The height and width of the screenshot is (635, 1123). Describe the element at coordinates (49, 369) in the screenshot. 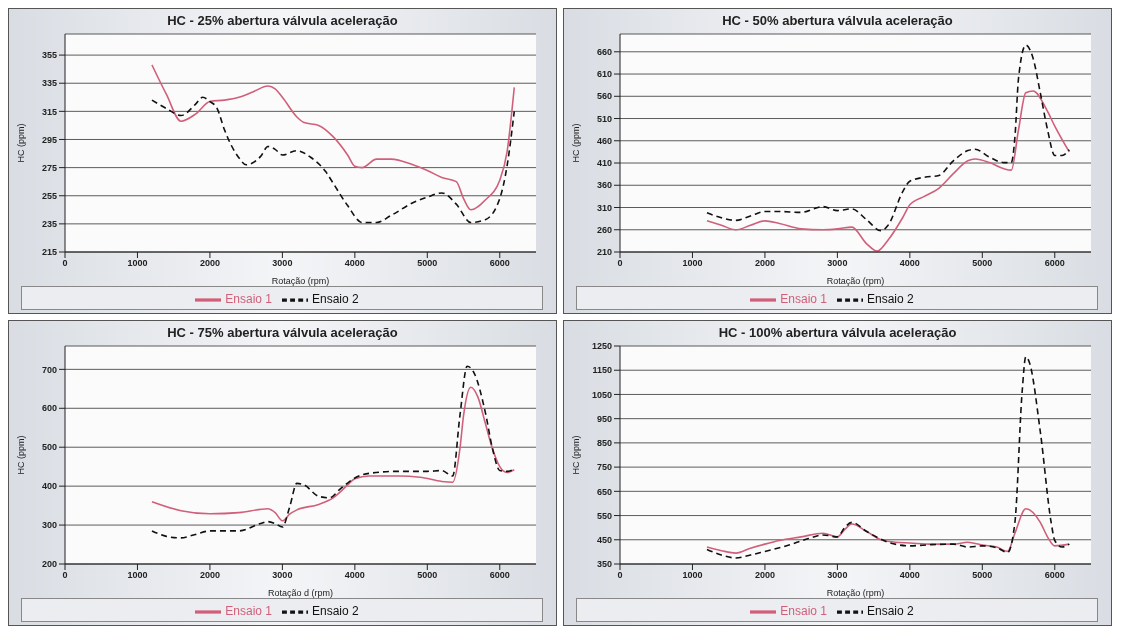

I see `y-tick-label: 700` at that location.